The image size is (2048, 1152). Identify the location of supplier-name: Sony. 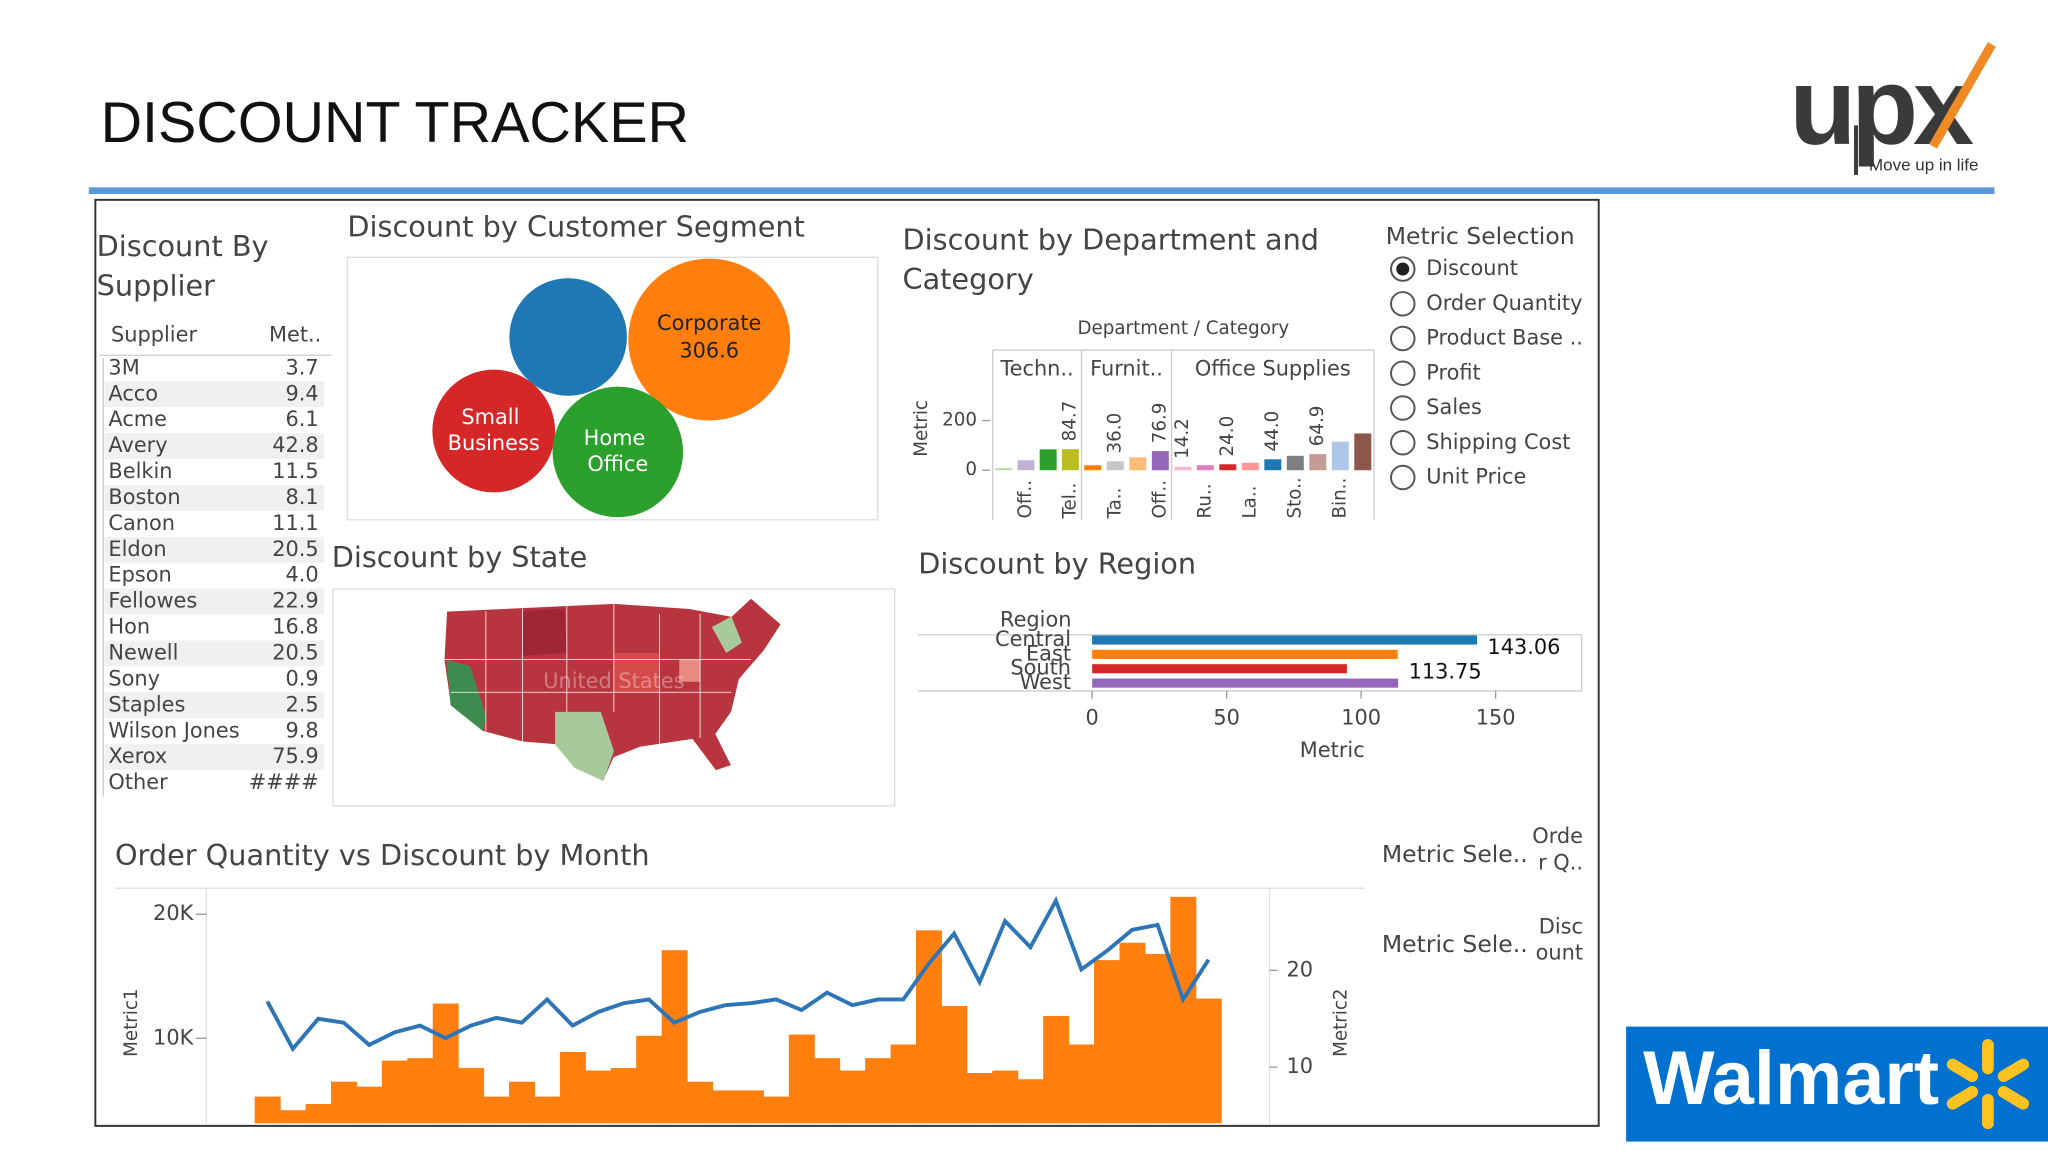
(134, 678).